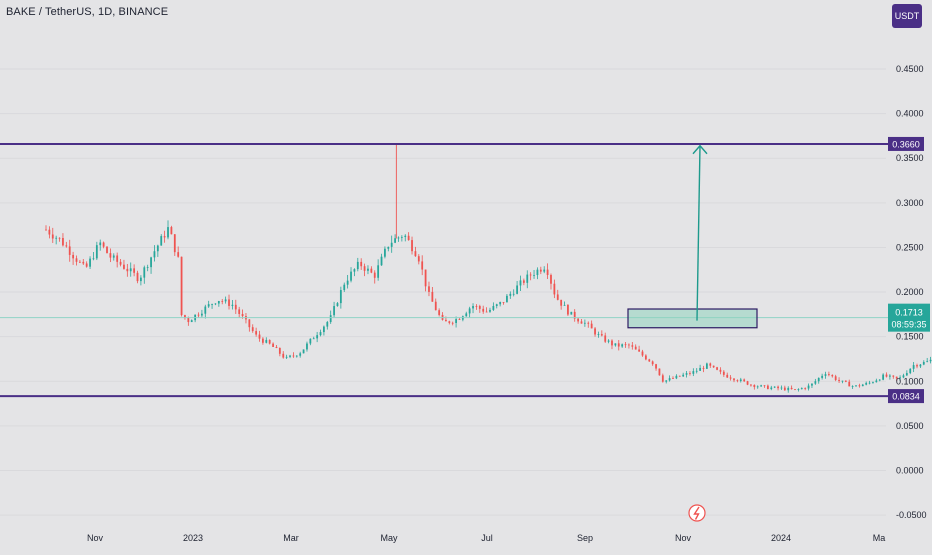 The width and height of the screenshot is (932, 555). What do you see at coordinates (910, 114) in the screenshot?
I see `y-tick-label: 0.4000` at bounding box center [910, 114].